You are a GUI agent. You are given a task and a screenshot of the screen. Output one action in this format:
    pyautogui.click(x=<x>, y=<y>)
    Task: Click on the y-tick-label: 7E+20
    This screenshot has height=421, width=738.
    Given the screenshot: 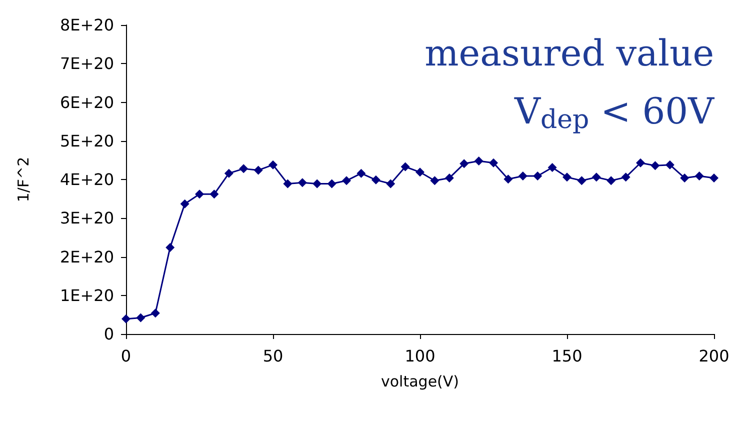 What is the action you would take?
    pyautogui.click(x=87, y=64)
    